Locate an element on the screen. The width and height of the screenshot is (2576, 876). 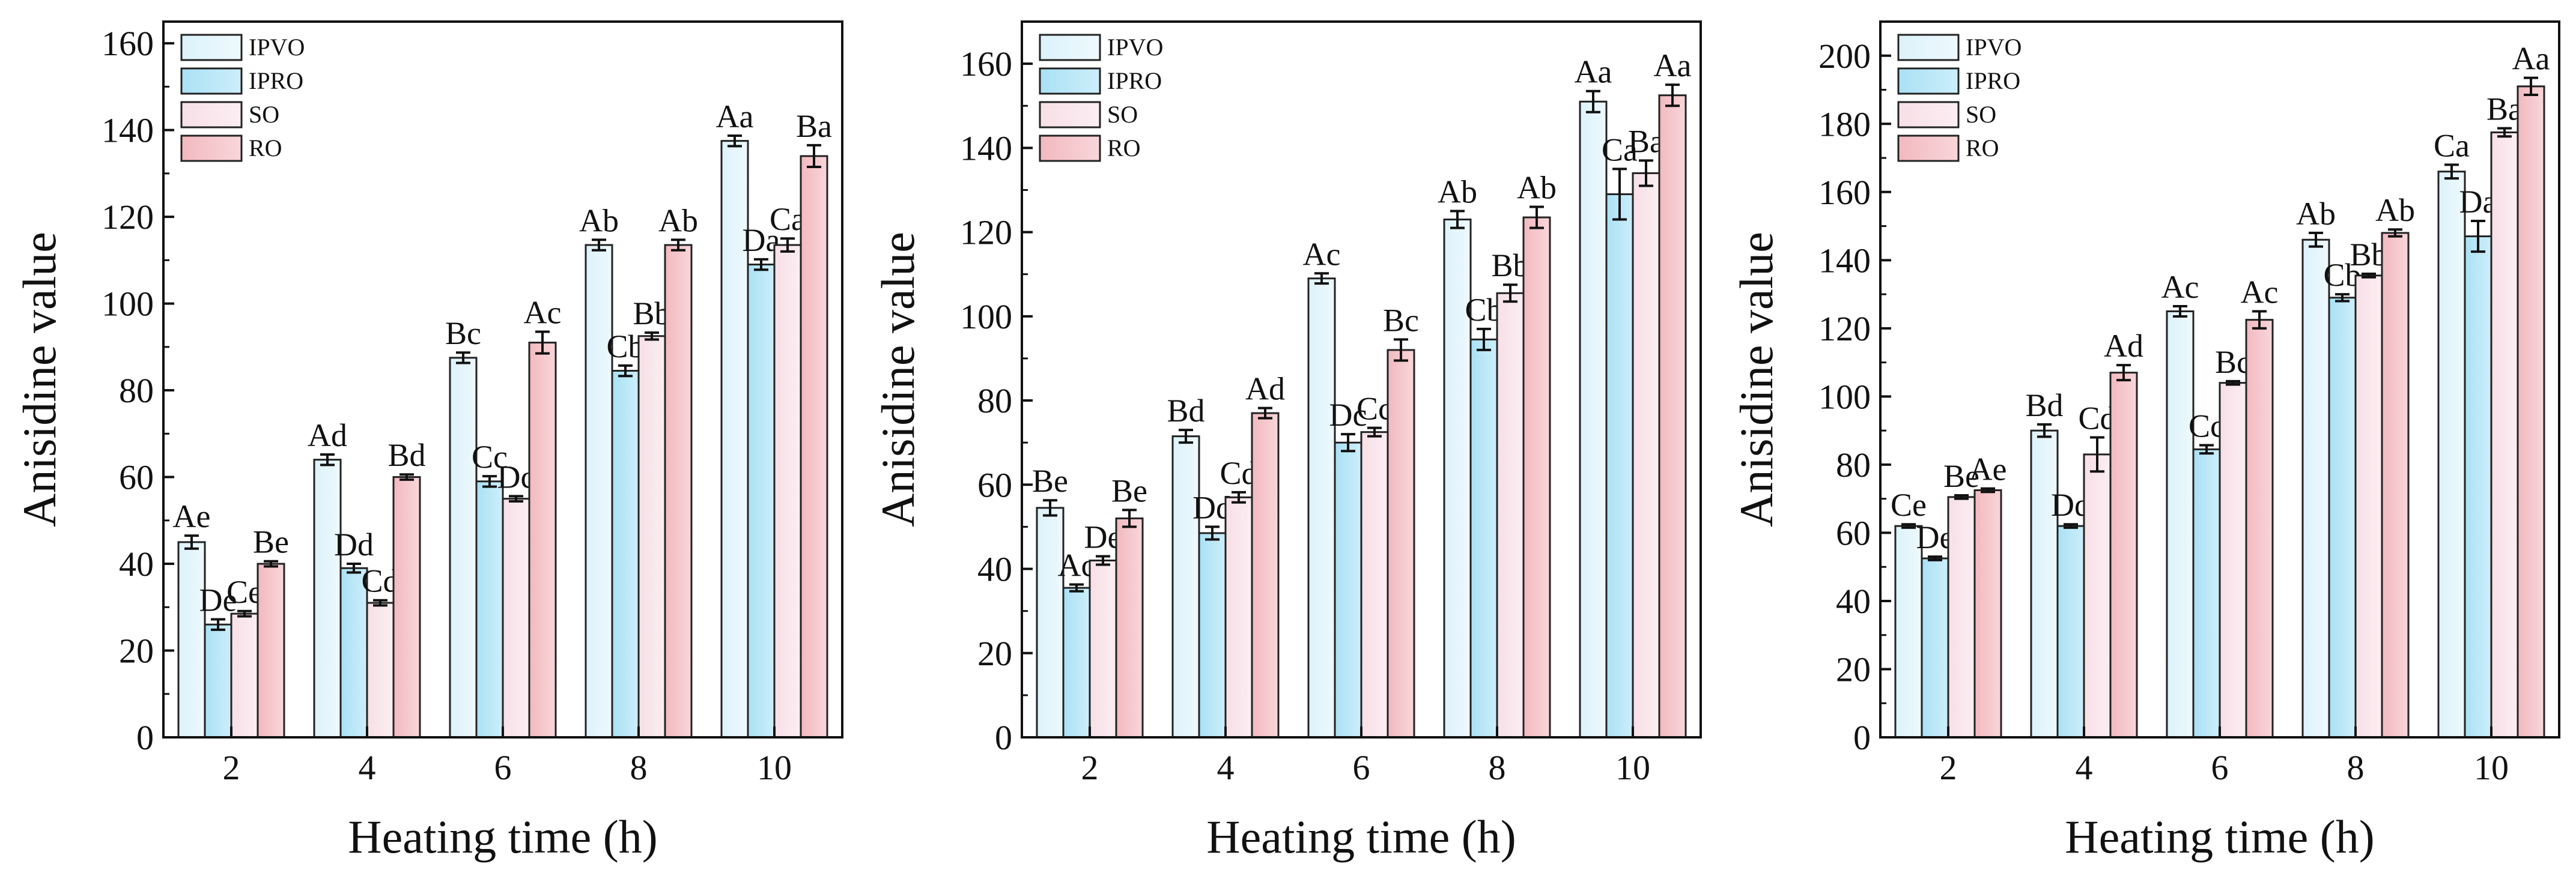
data-label: Ad is located at coordinates (2123, 346).